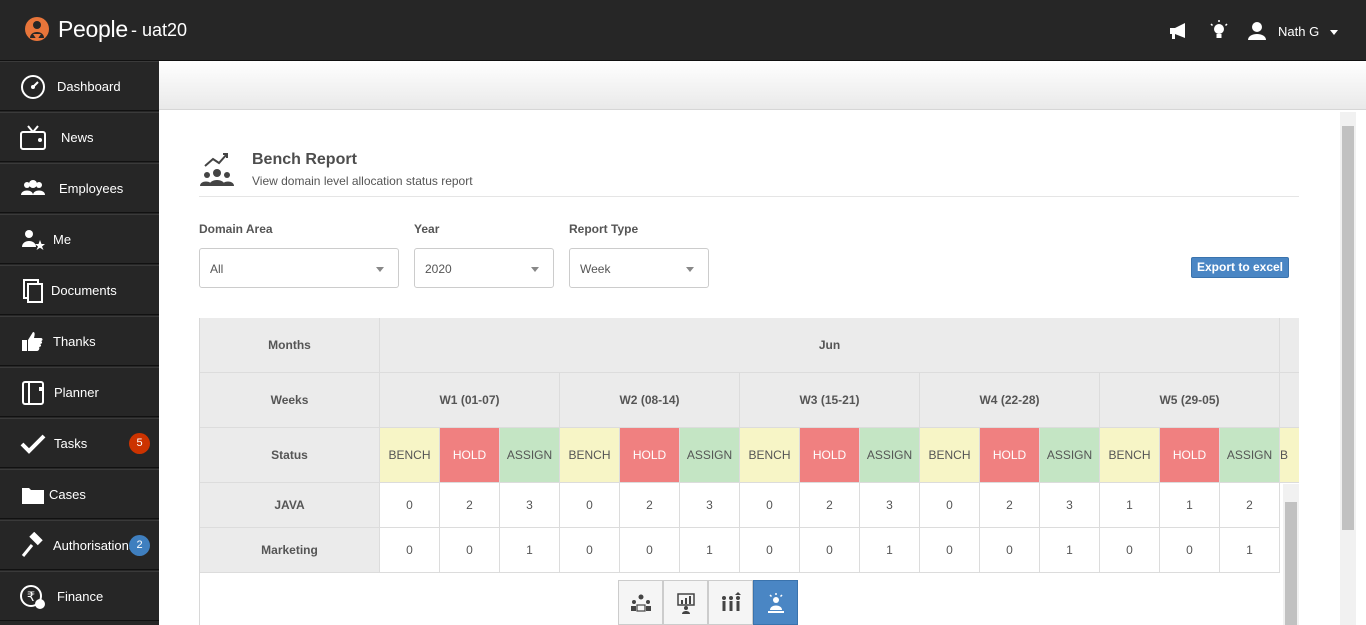 This screenshot has width=1366, height=625. Describe the element at coordinates (1010, 400) in the screenshot. I see `week-header: W4 (22-28)` at that location.